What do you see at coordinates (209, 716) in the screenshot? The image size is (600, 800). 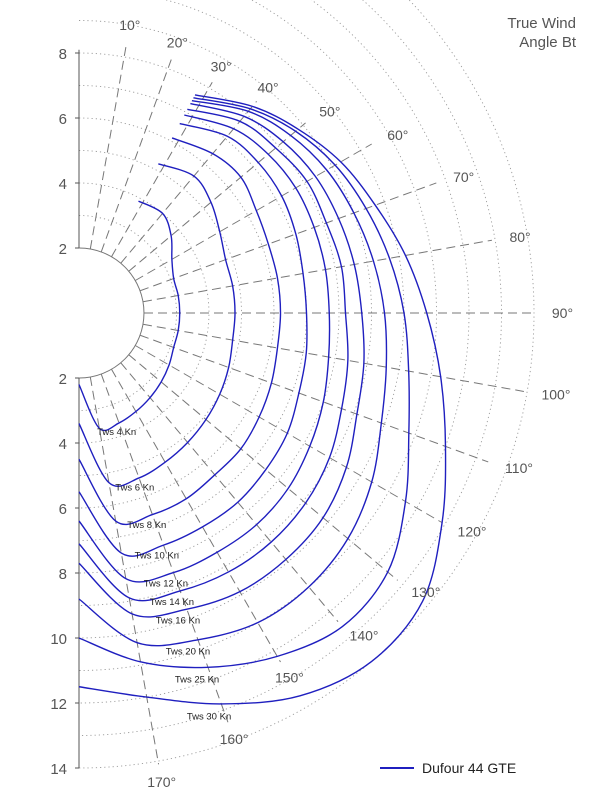 I see `series-label: Tws 30 Kn` at bounding box center [209, 716].